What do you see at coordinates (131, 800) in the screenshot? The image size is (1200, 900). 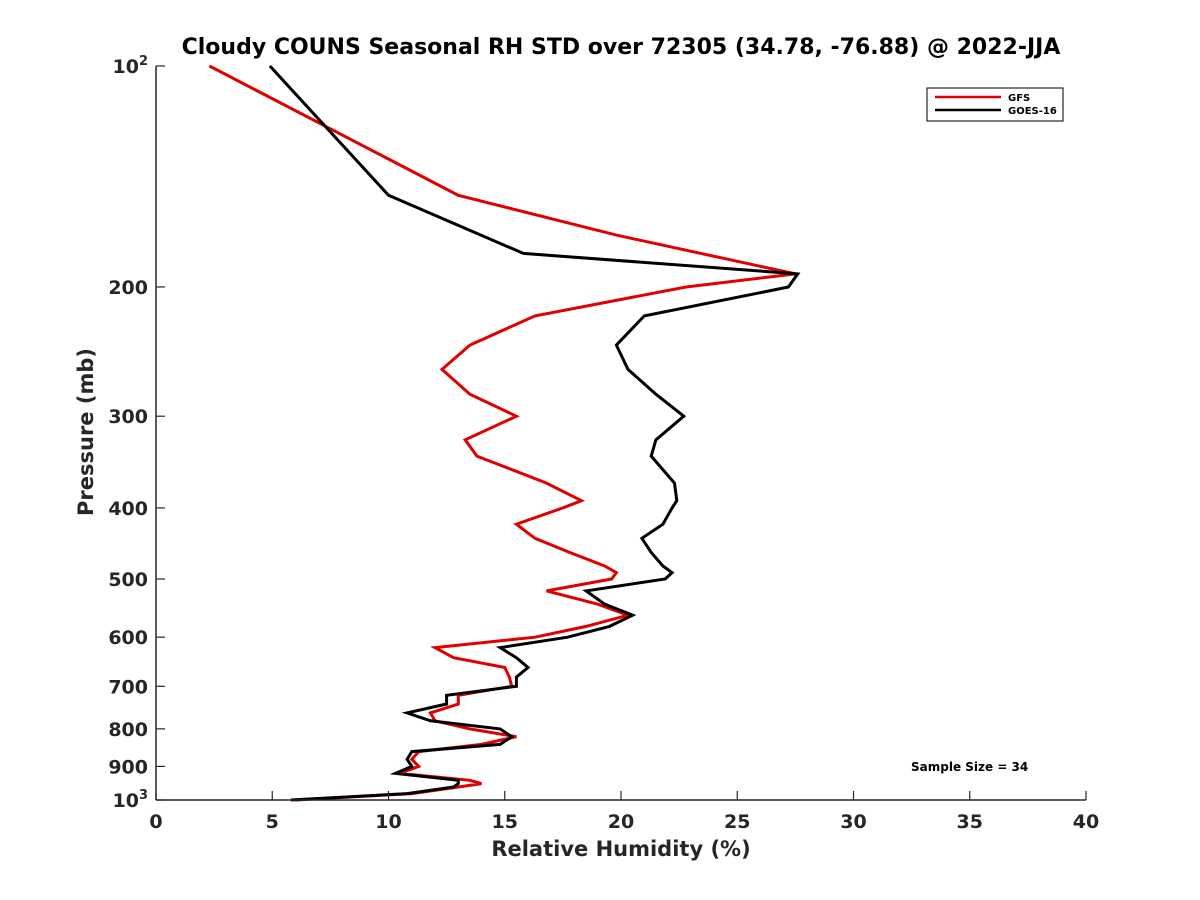 I see `y-tick-label: 10³` at bounding box center [131, 800].